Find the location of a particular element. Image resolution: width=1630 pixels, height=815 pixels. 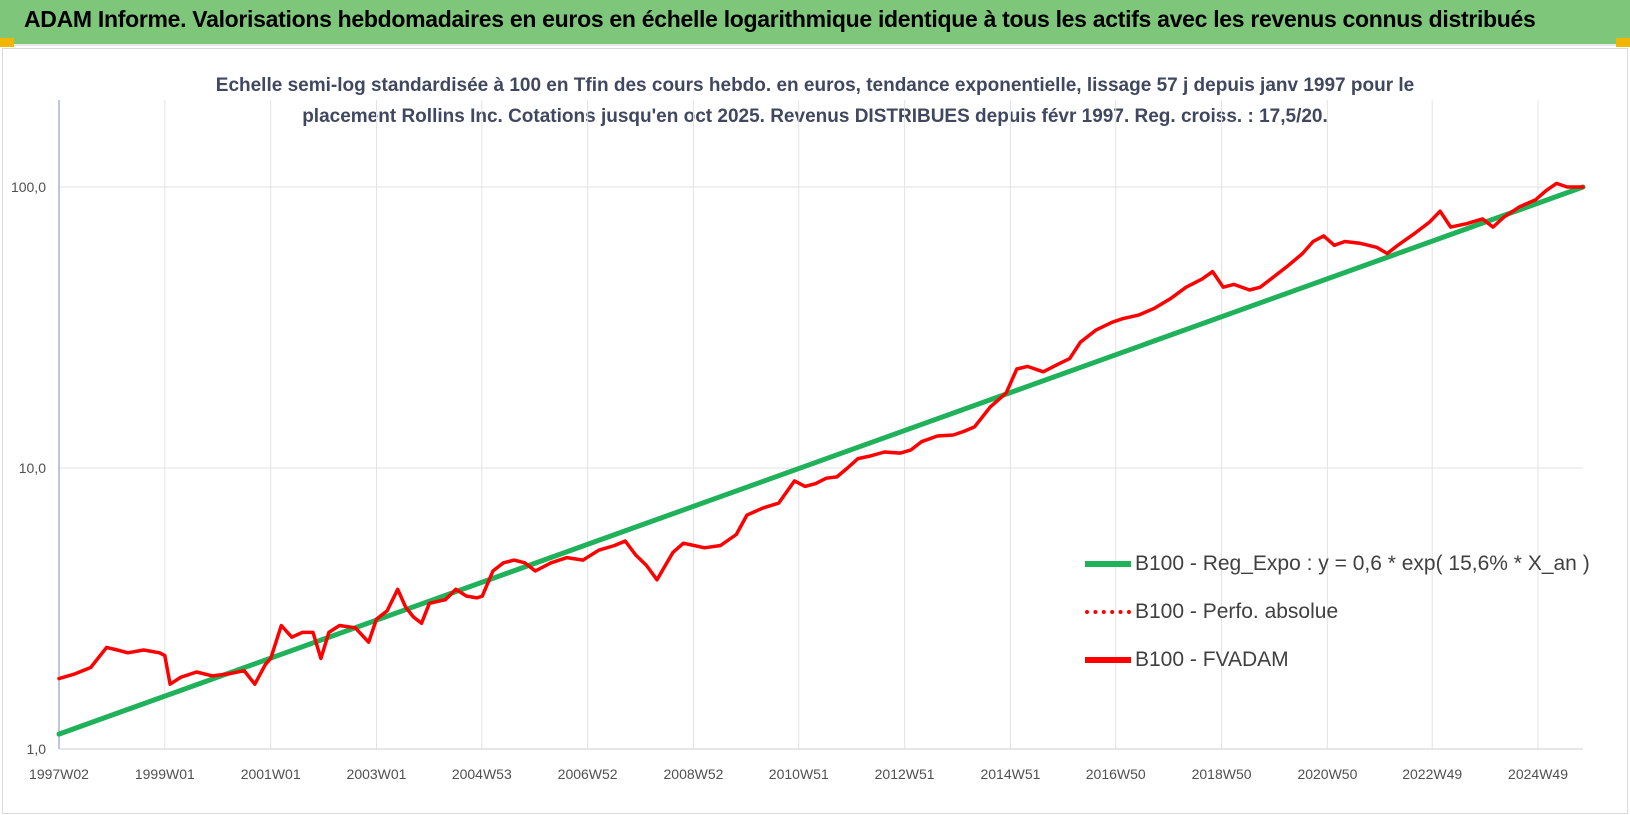

x-tick-label: 2014W51 is located at coordinates (1010, 774).